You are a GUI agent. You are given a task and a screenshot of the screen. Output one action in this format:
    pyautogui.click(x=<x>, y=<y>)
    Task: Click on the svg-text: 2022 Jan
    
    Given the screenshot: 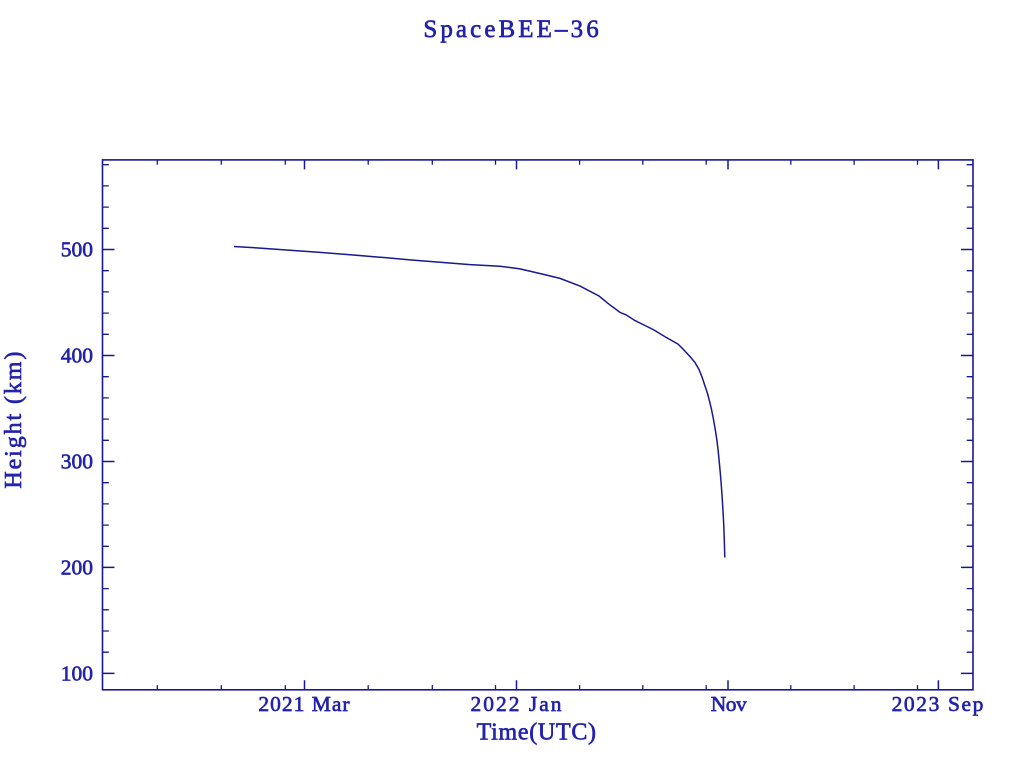 What is the action you would take?
    pyautogui.click(x=516, y=704)
    